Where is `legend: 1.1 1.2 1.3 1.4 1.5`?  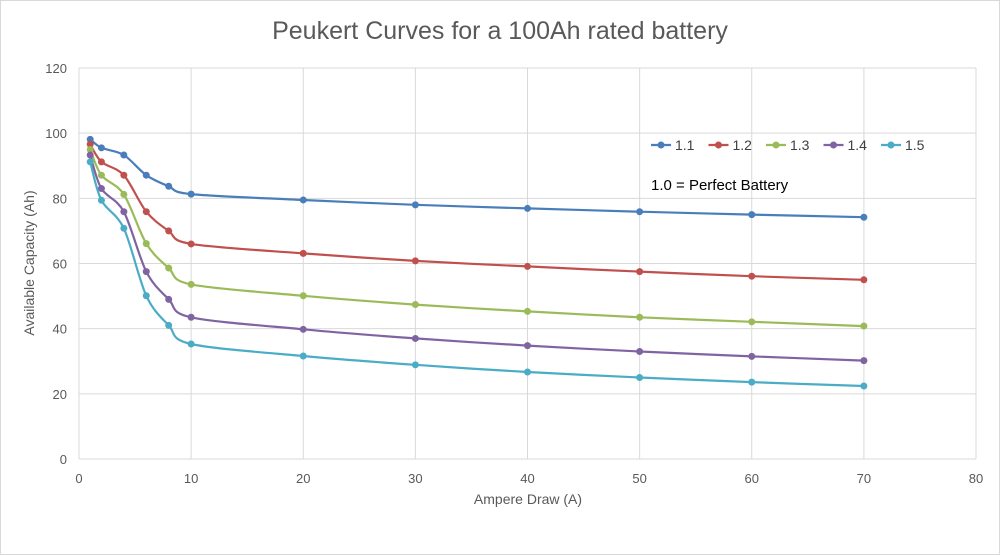 legend: 1.1 1.2 1.3 1.4 1.5 is located at coordinates (788, 145).